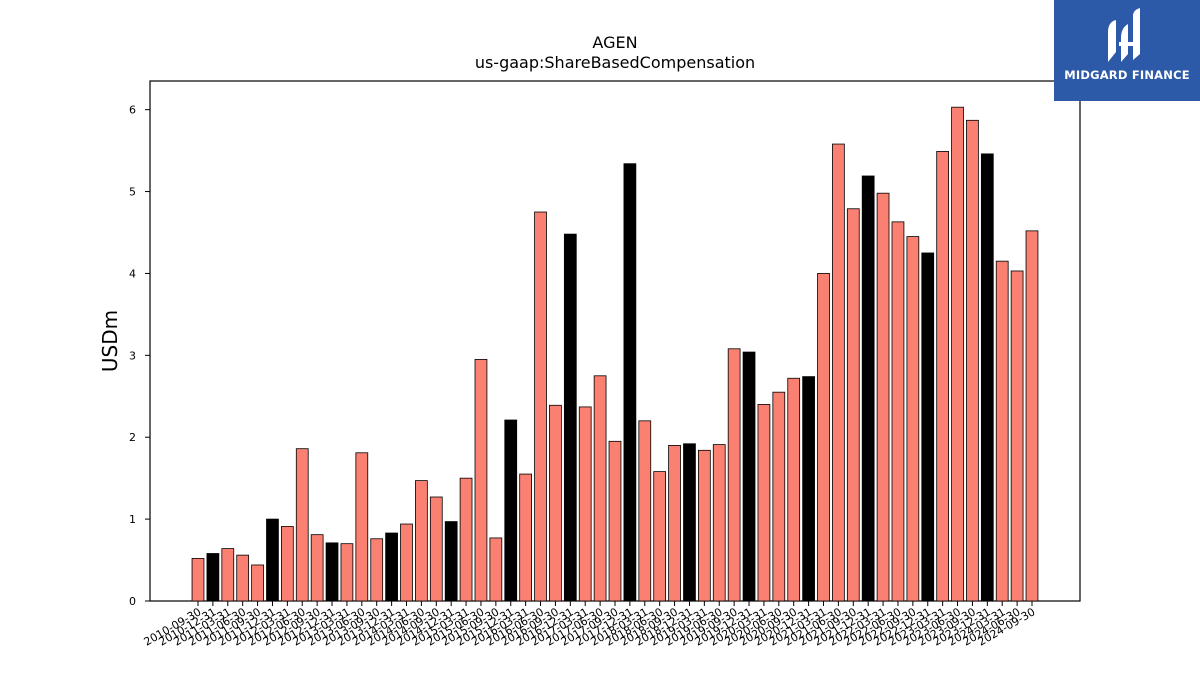 Image resolution: width=1200 pixels, height=675 pixels. What do you see at coordinates (132, 601) in the screenshot?
I see `y-tick-label: 0` at bounding box center [132, 601].